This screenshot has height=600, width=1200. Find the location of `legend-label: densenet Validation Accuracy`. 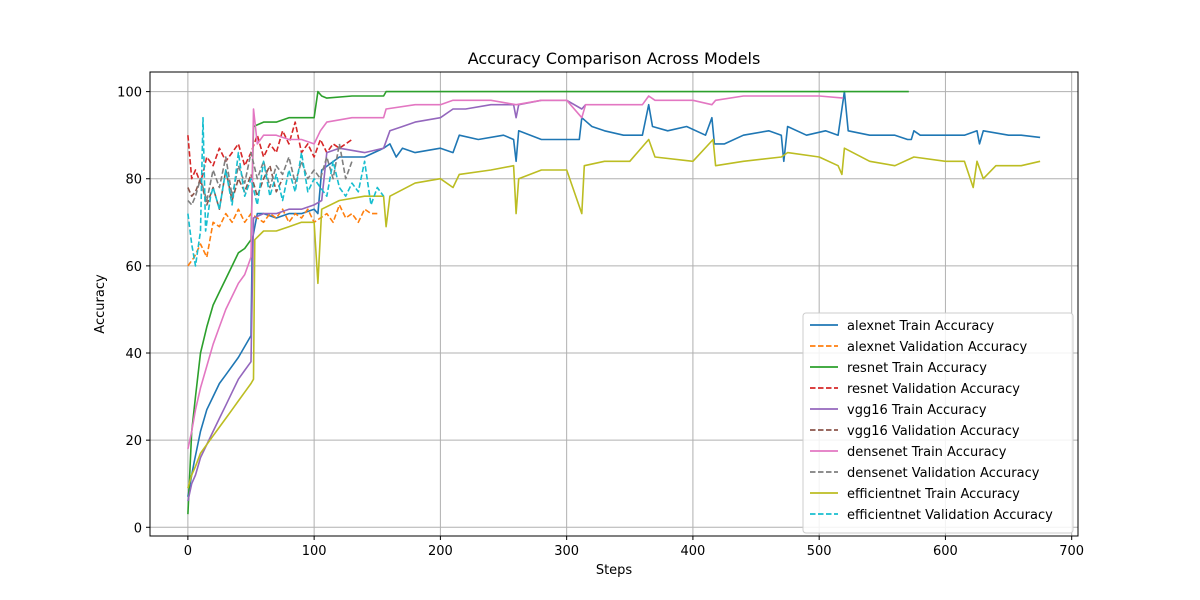

legend-label: densenet Validation Accuracy is located at coordinates (943, 473).